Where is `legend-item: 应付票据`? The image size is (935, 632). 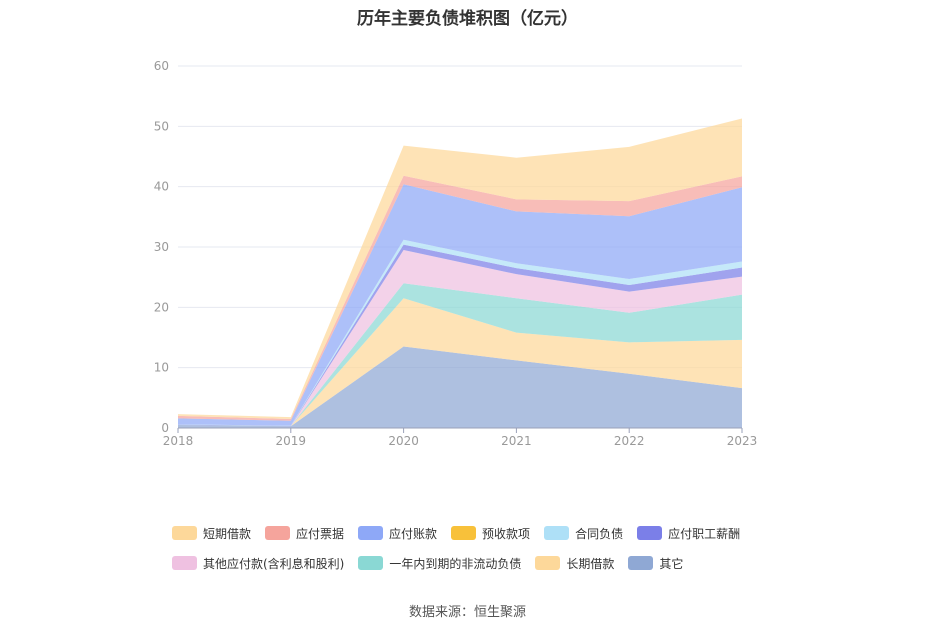 legend-item: 应付票据 is located at coordinates (304, 533).